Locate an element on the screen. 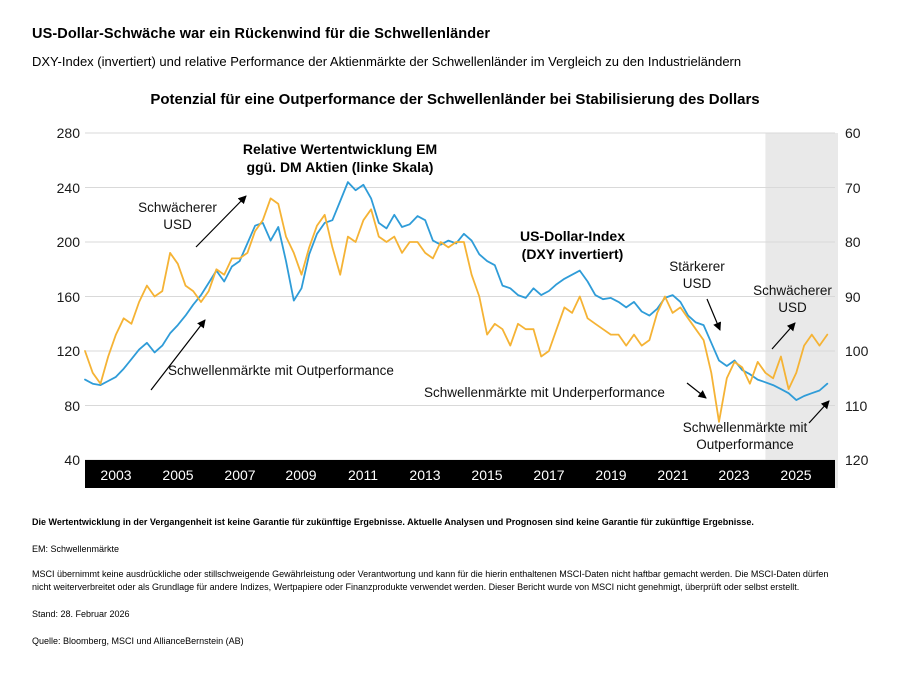 This screenshot has height=695, width=910. x-axis-year-label: 2021 is located at coordinates (673, 475).